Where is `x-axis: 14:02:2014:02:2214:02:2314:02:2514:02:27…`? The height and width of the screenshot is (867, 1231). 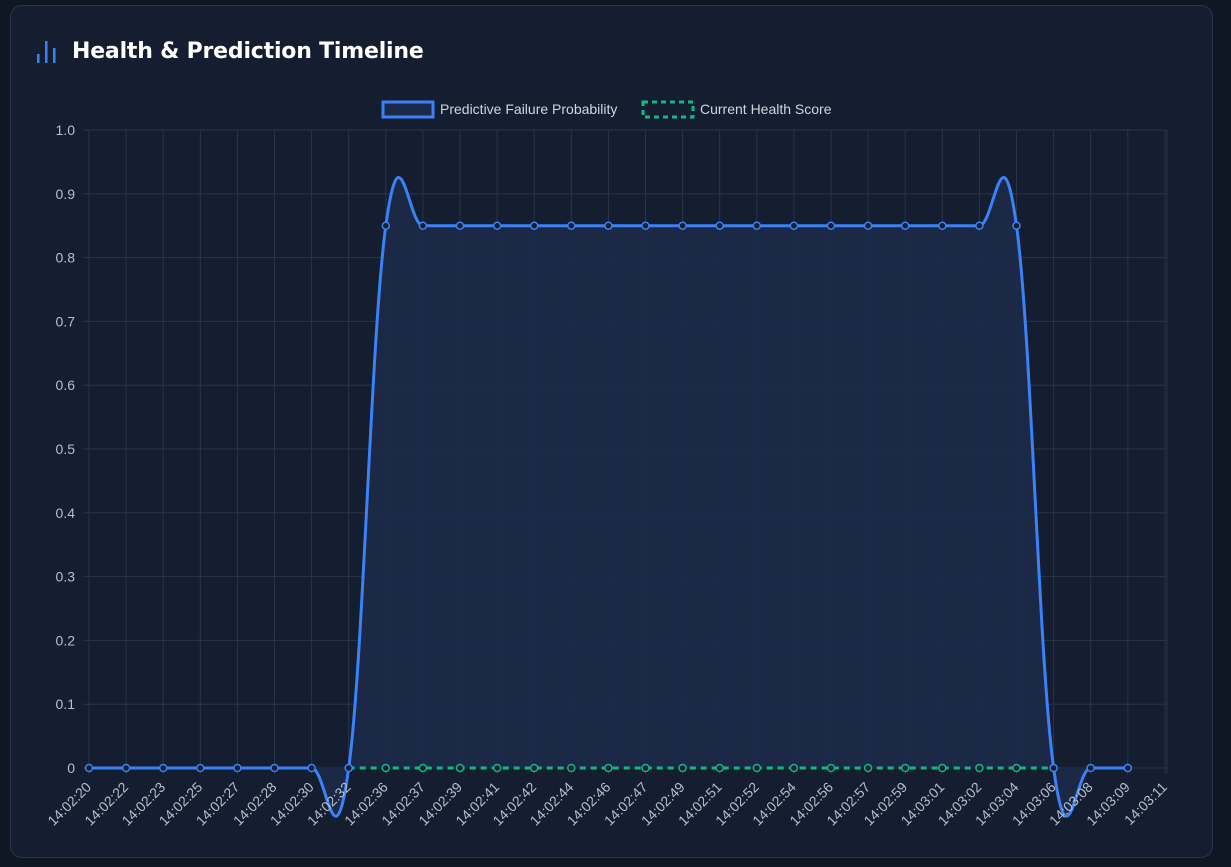 x-axis: 14:02:2014:02:2214:02:2314:02:2514:02:27… is located at coordinates (607, 804).